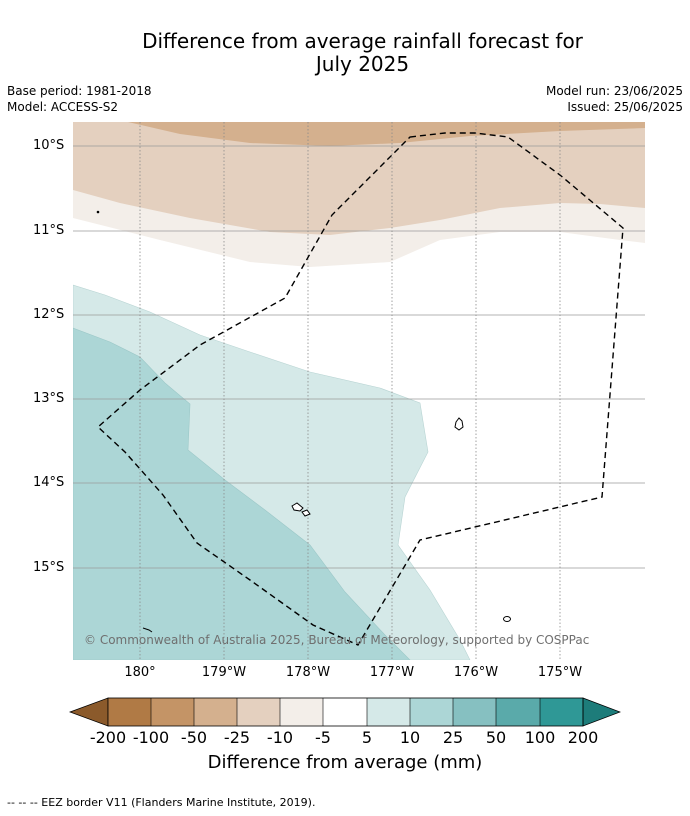 This screenshot has height=816, width=690. Describe the element at coordinates (151, 737) in the screenshot. I see `colorbar-tick: -100` at that location.